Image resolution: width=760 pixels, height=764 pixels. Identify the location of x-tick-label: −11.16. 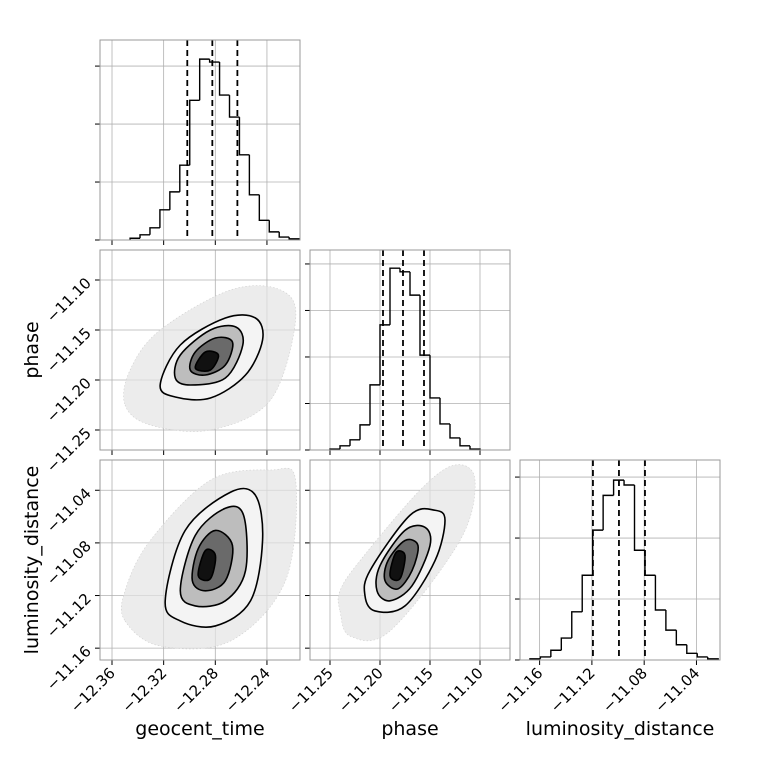
(520, 690).